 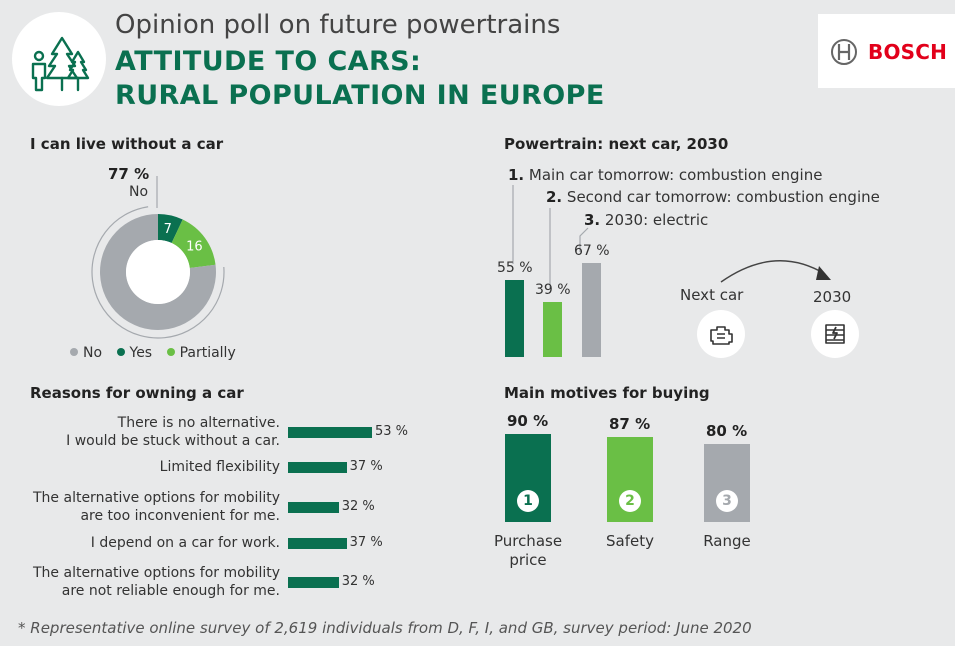 I want to click on transition-arrow, so click(x=775, y=271).